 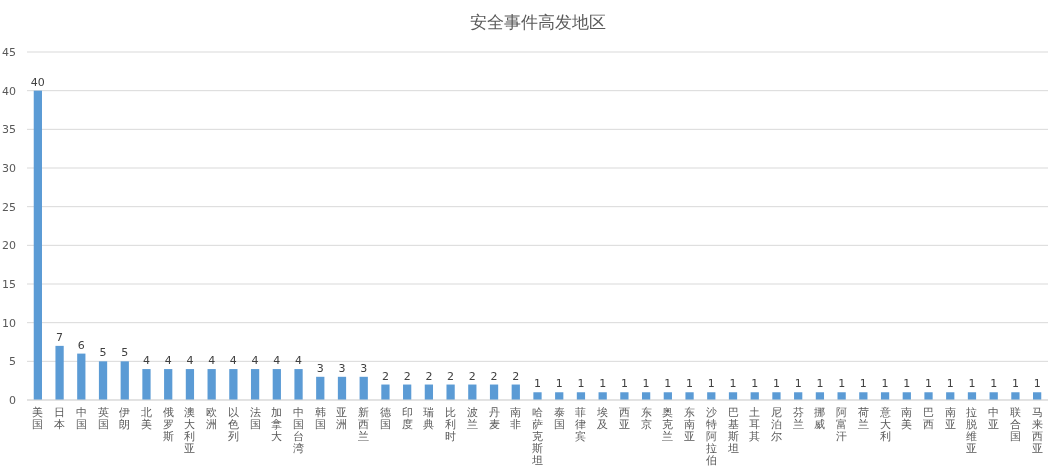 What do you see at coordinates (798, 418) in the screenshot?
I see `x-tick-label: 芬兰` at bounding box center [798, 418].